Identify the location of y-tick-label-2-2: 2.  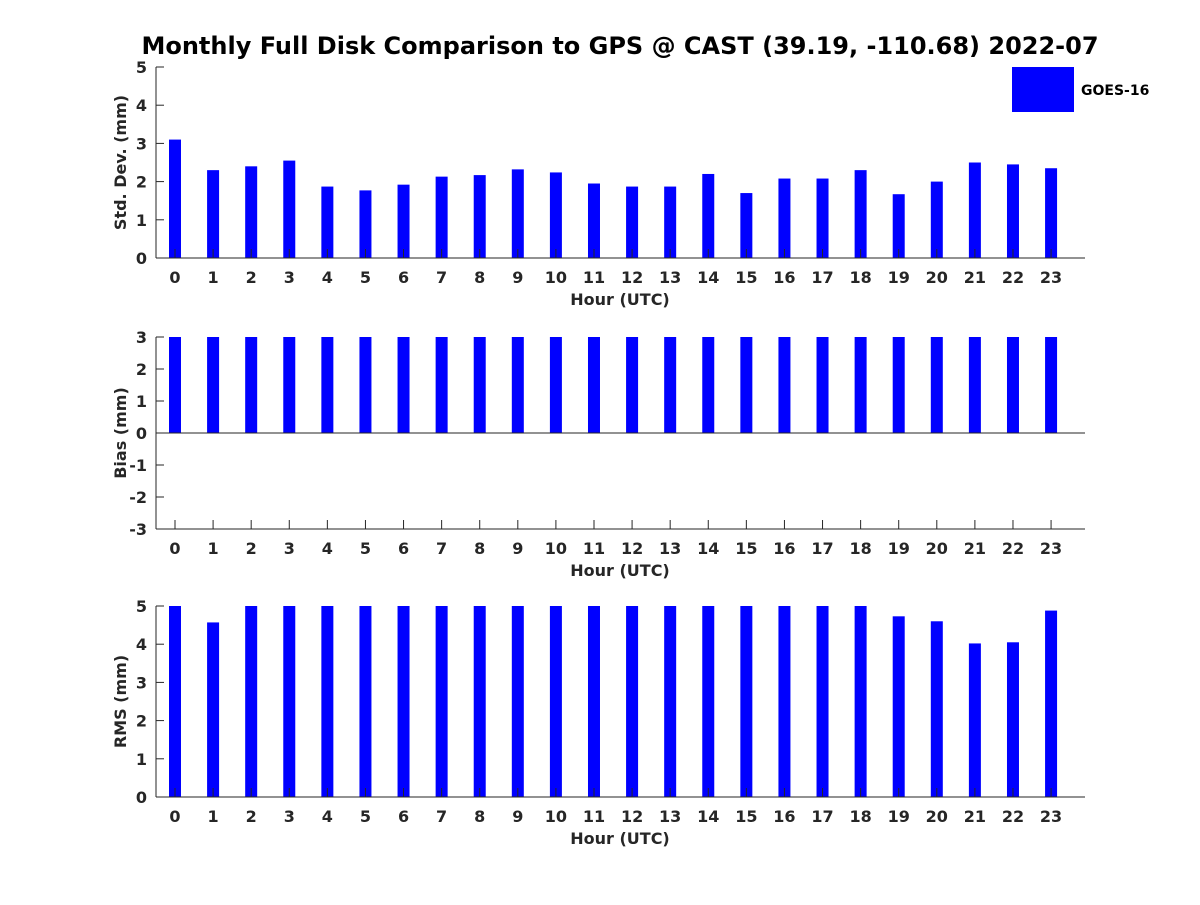
(141, 369).